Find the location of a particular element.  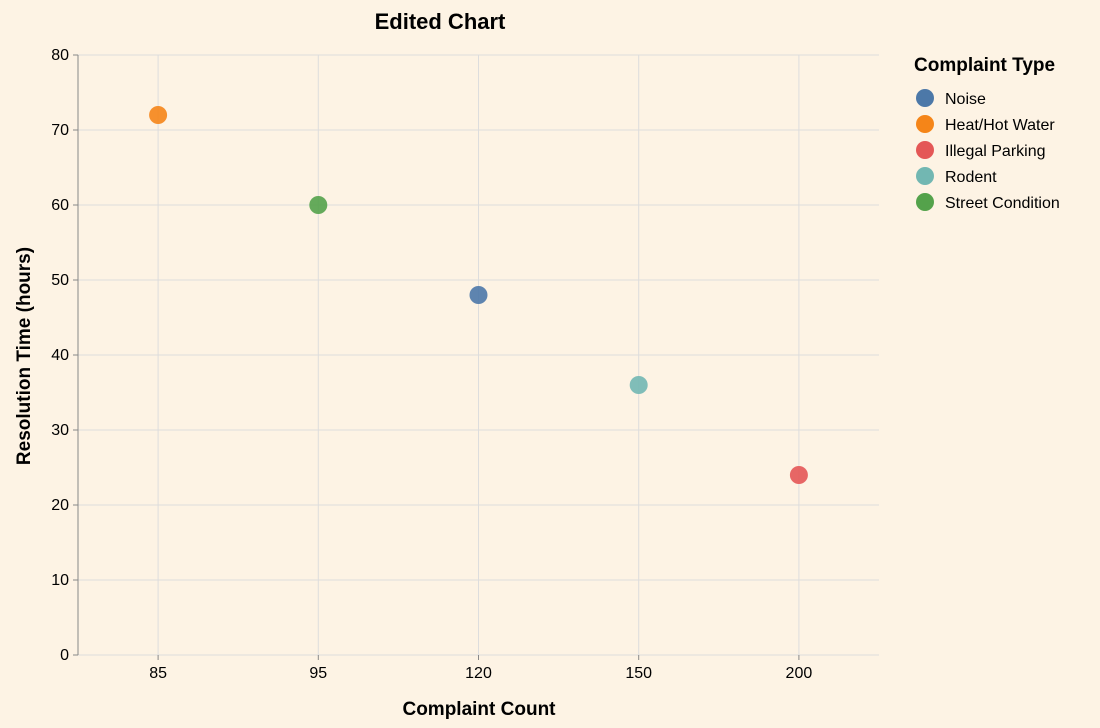

chart-title: Edited Chart is located at coordinates (440, 21).